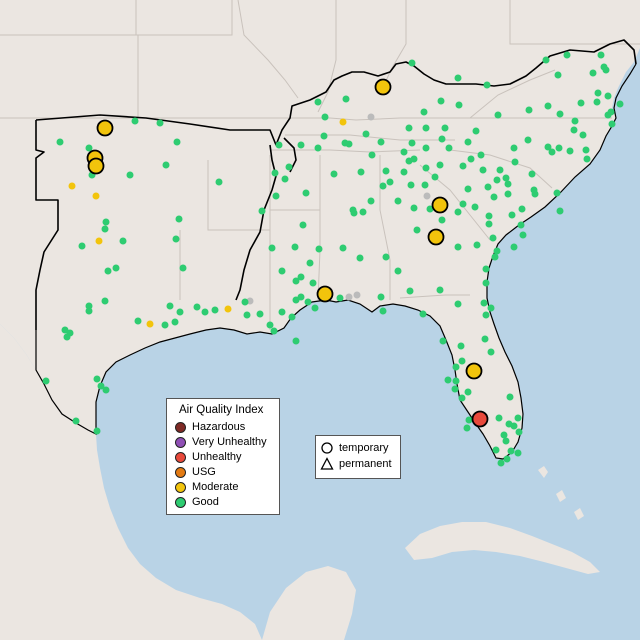  I want to click on legend-label-moderate: Moderate, so click(215, 487).